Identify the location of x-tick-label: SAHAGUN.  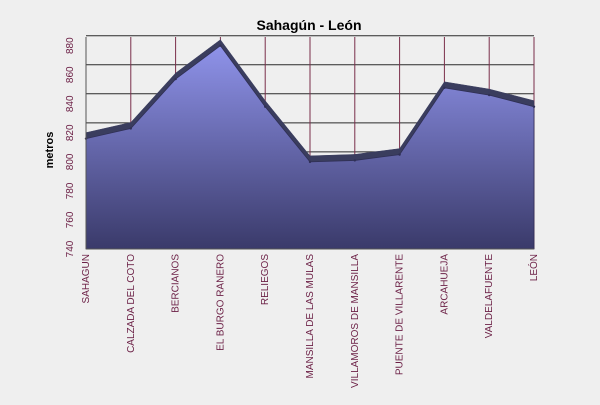
(86, 278).